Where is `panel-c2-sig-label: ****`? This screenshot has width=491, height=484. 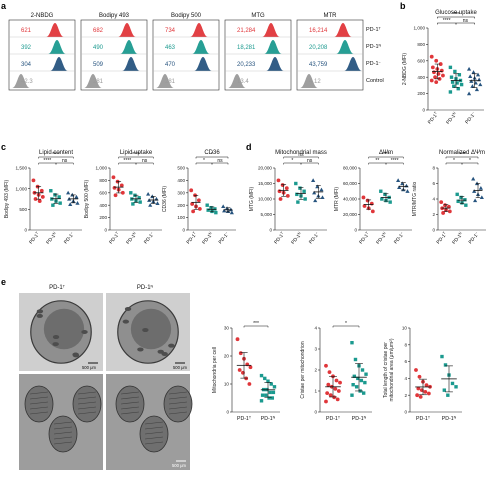 panel-c2-sig-label: **** is located at coordinates (136, 155).